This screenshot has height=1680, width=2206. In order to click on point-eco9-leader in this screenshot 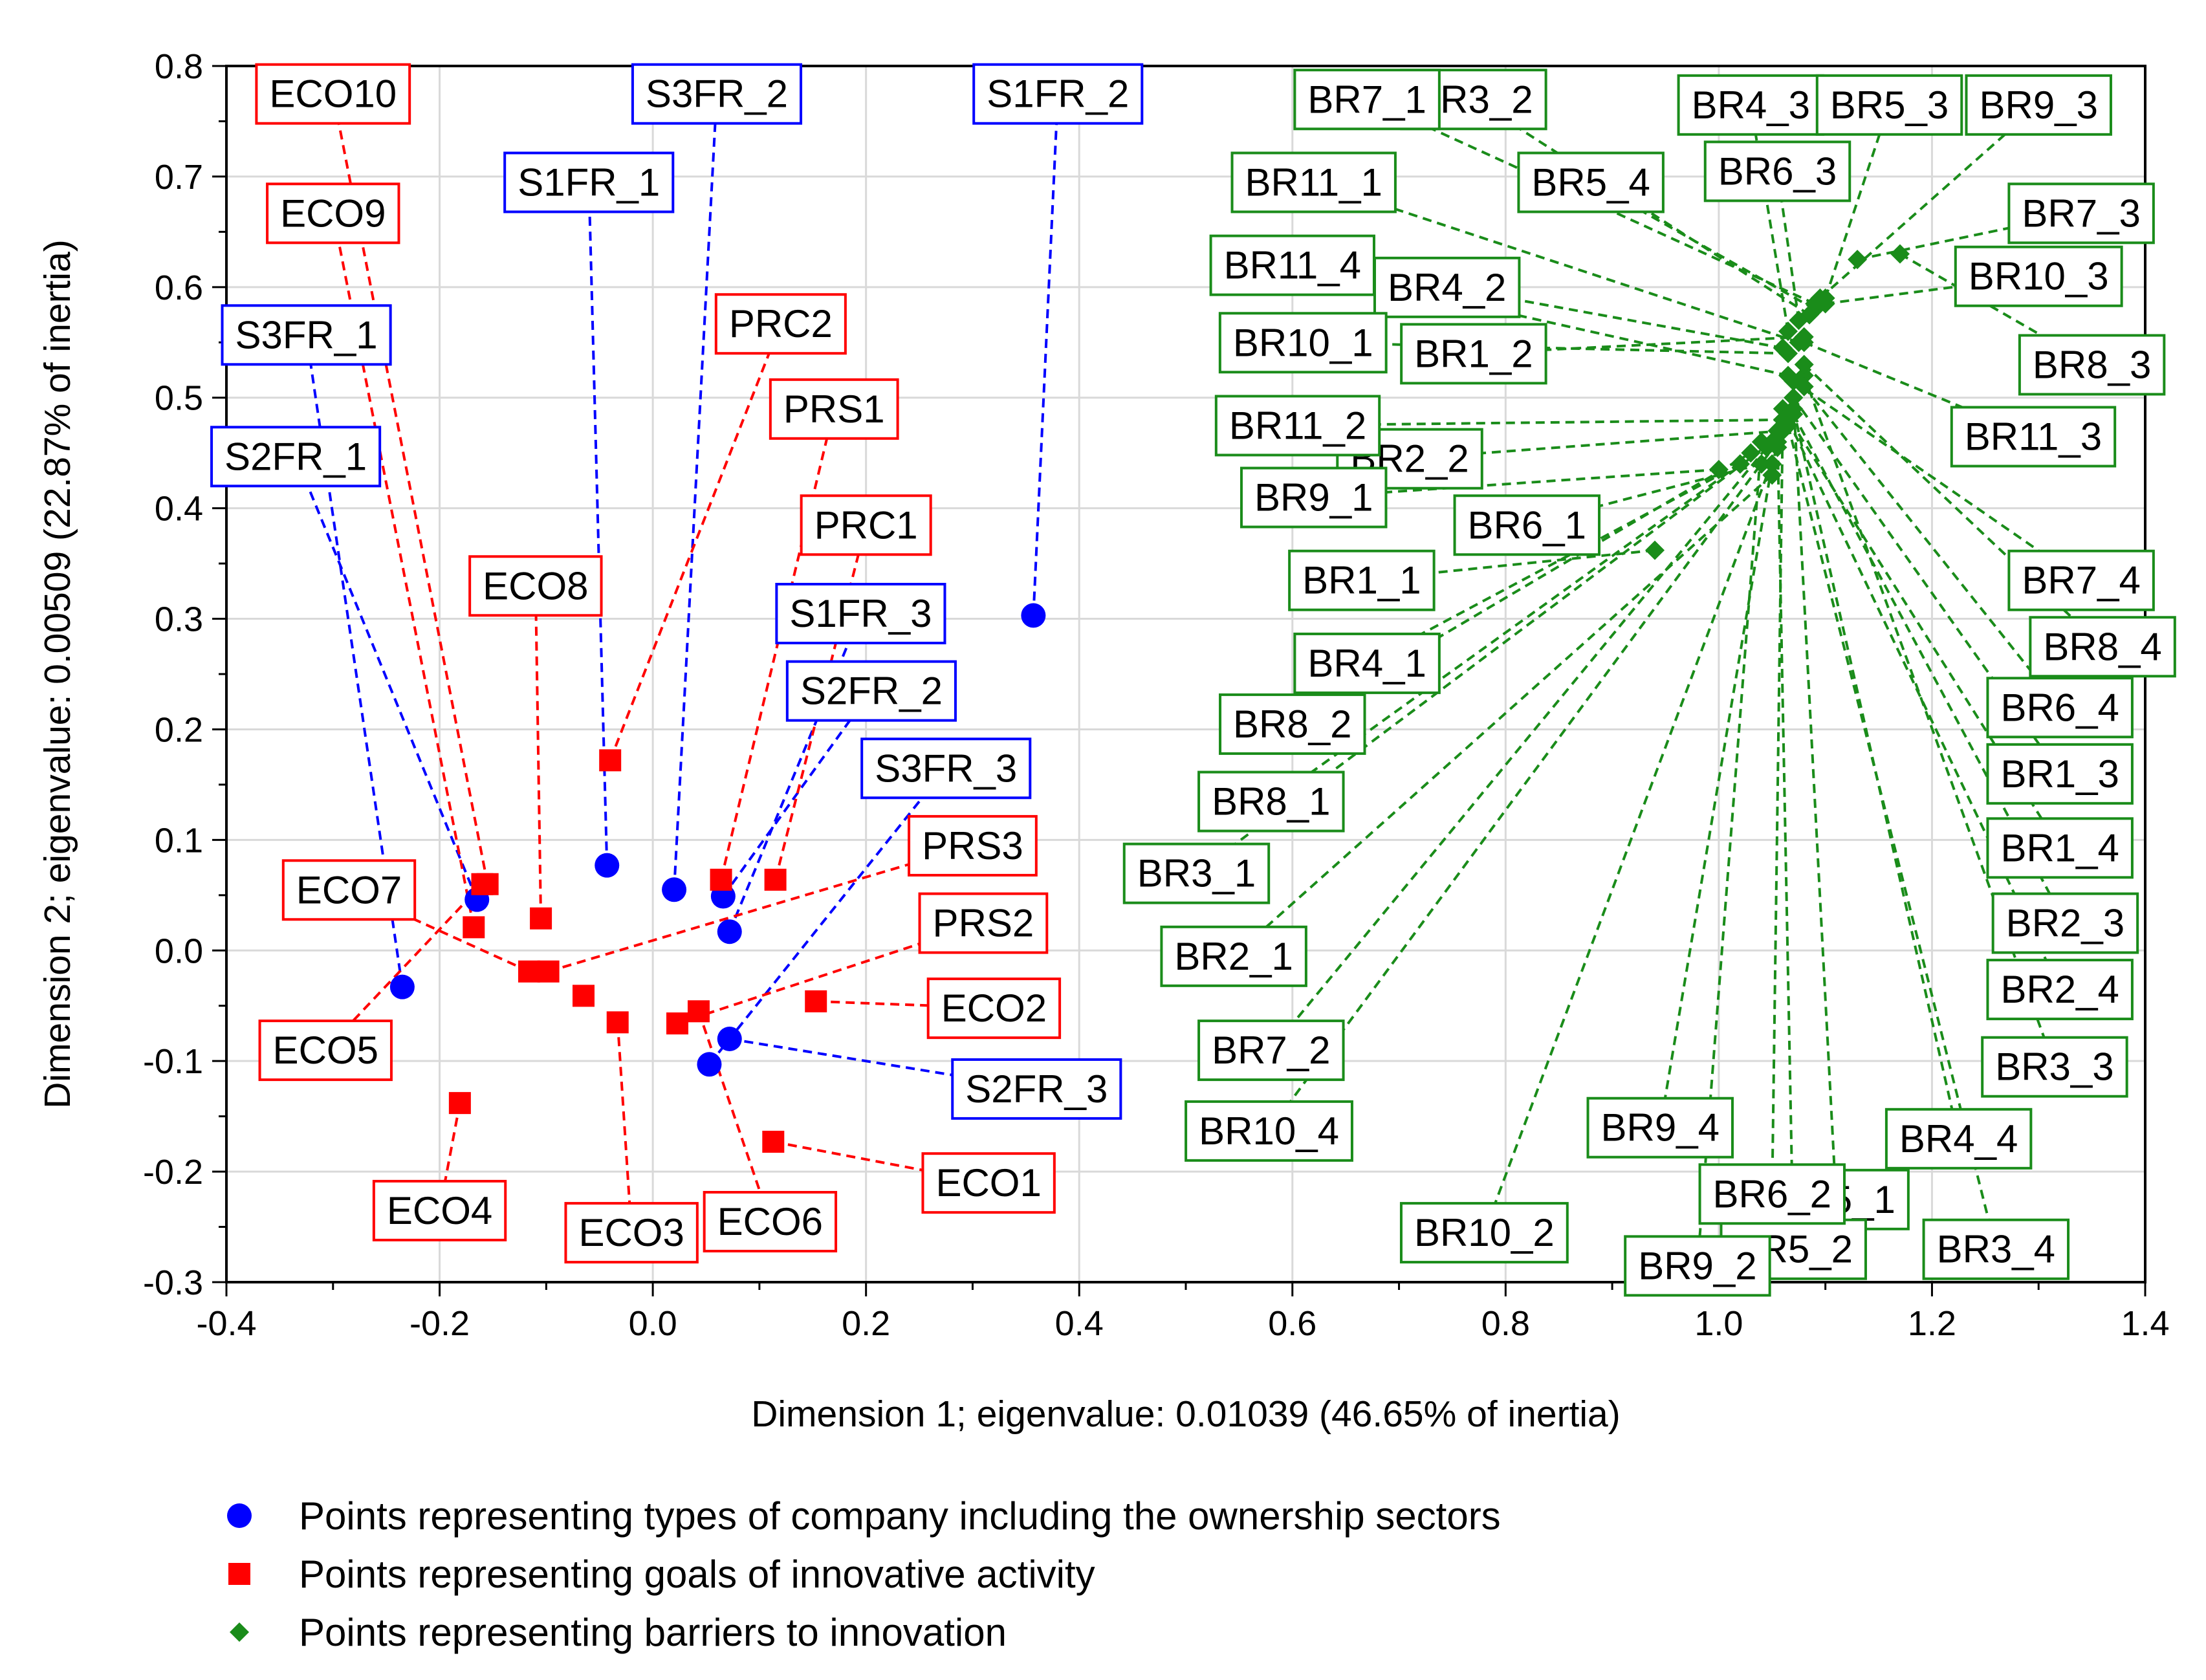, I will do `click(403, 570)`.